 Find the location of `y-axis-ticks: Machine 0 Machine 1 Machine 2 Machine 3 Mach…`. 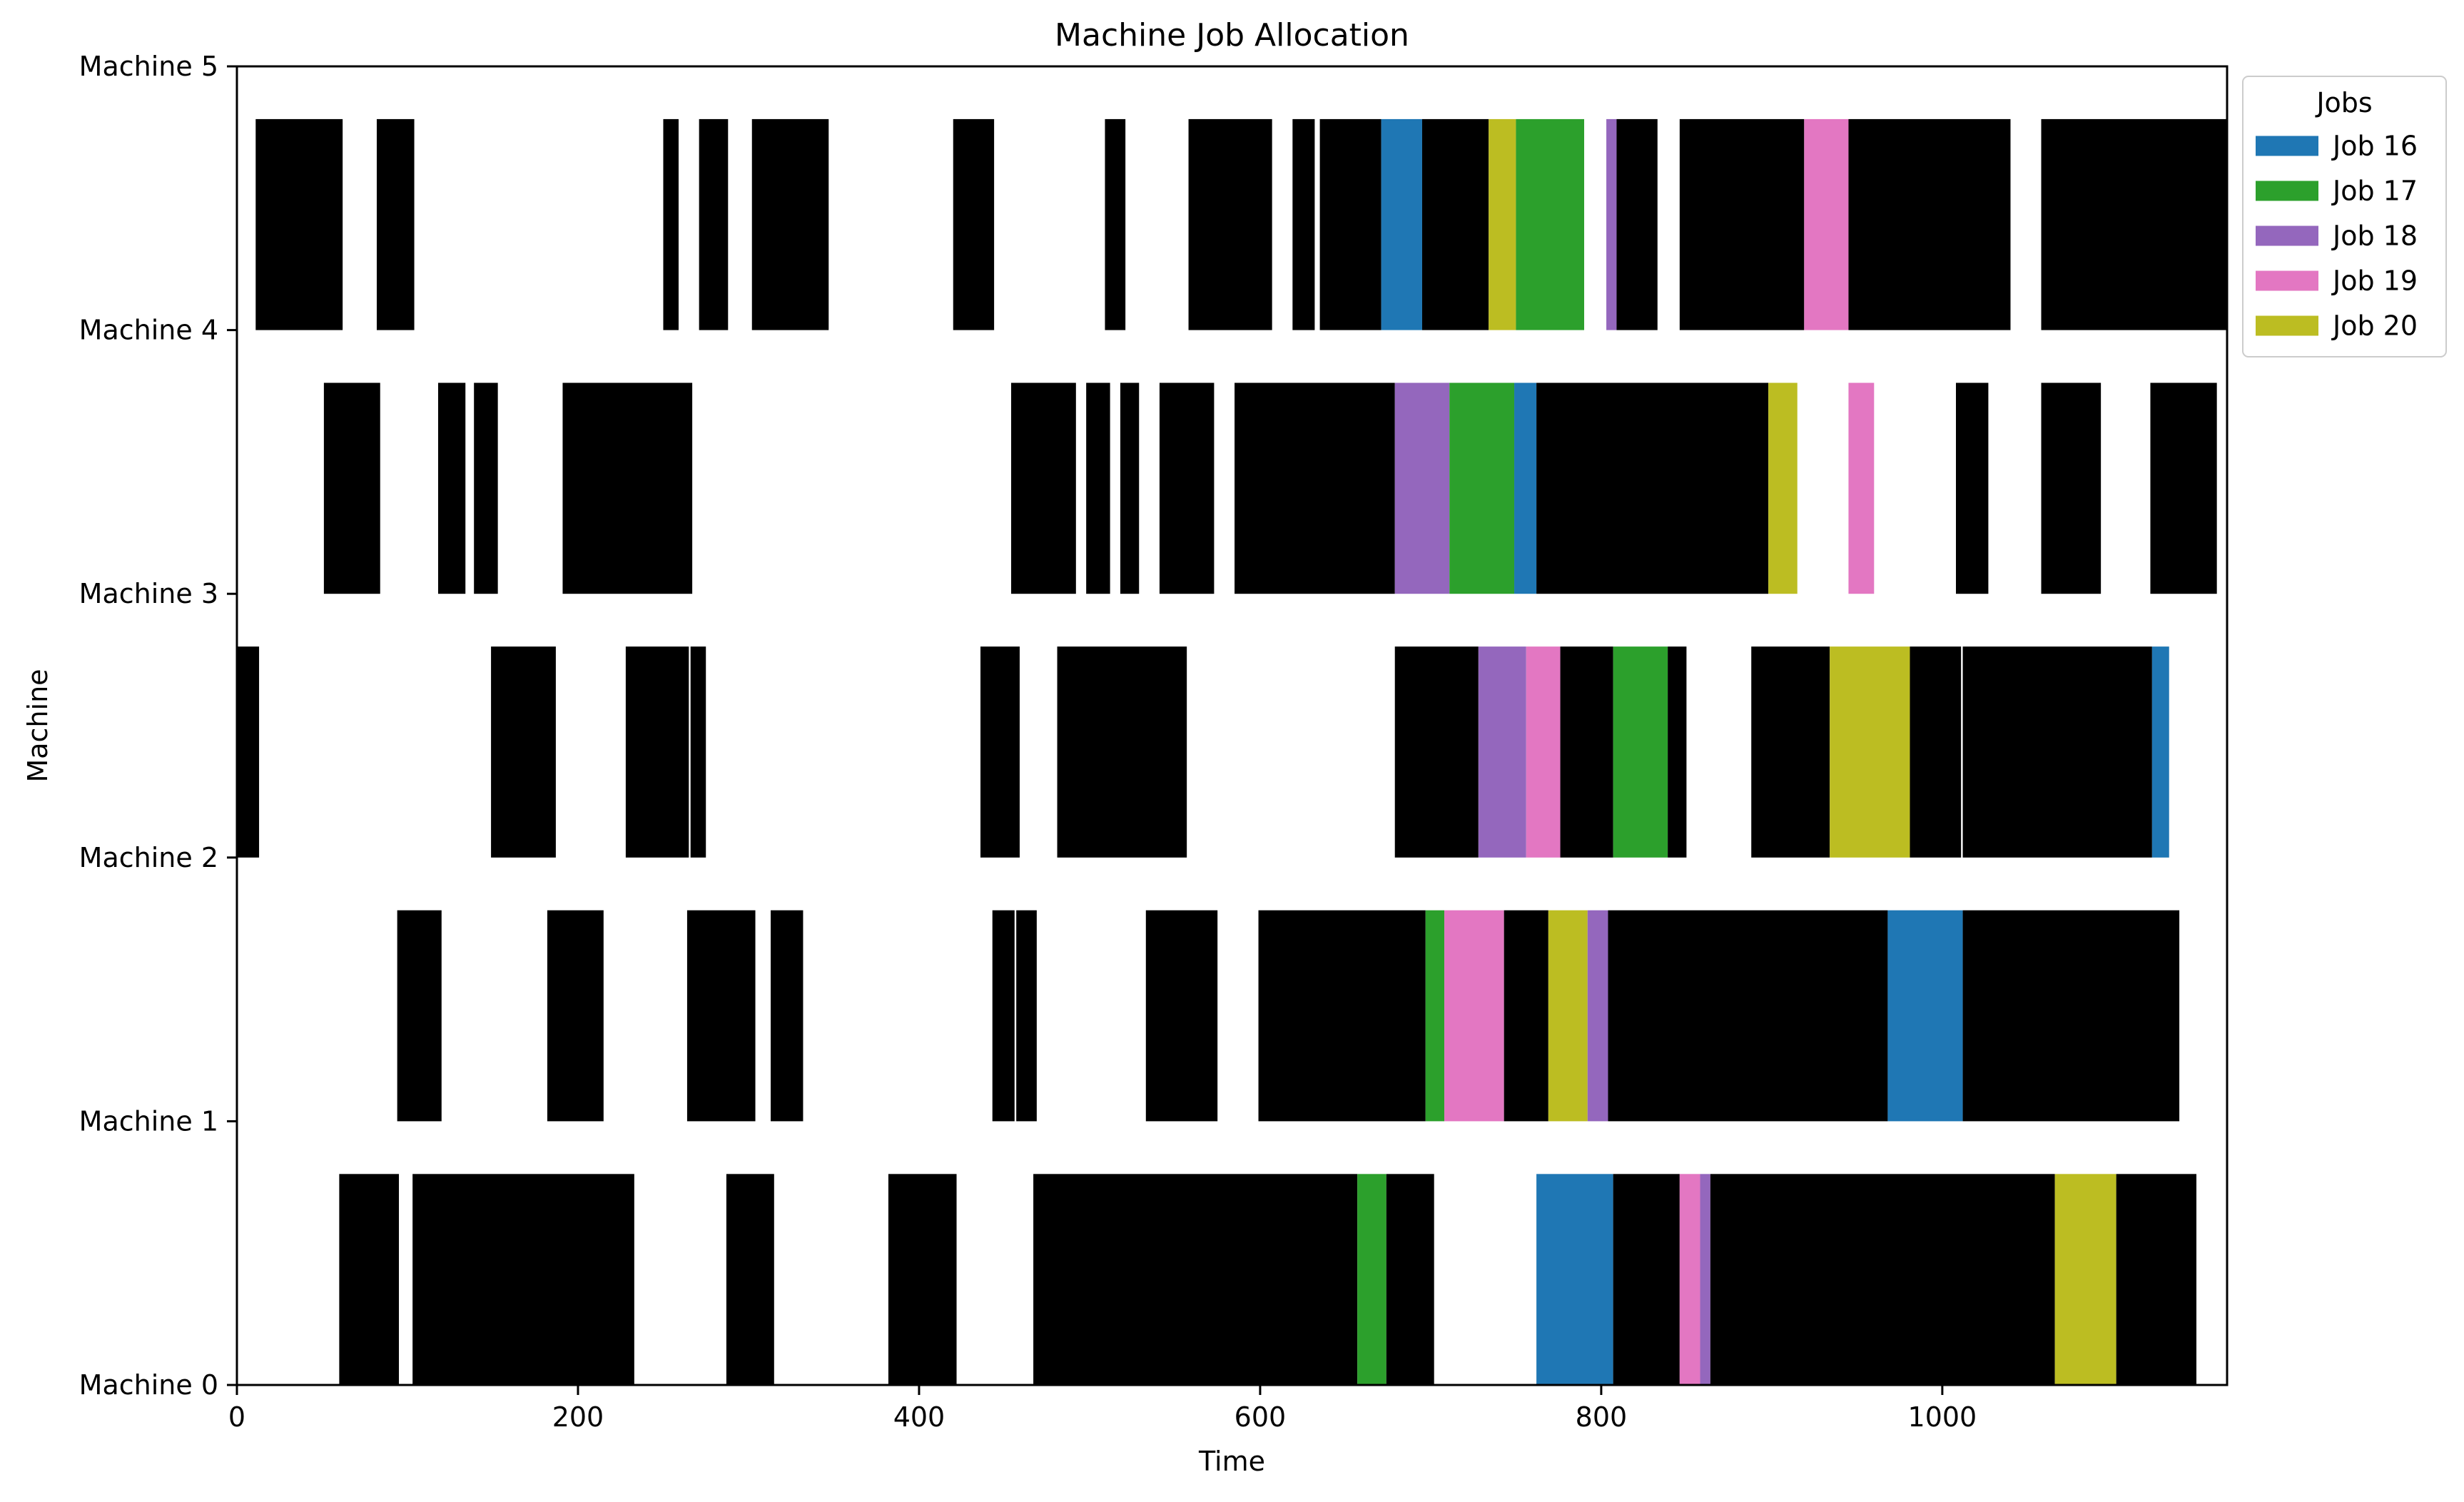

y-axis-ticks: Machine 0 Machine 1 Machine 2 Machine 3 Mach… is located at coordinates (158, 726).